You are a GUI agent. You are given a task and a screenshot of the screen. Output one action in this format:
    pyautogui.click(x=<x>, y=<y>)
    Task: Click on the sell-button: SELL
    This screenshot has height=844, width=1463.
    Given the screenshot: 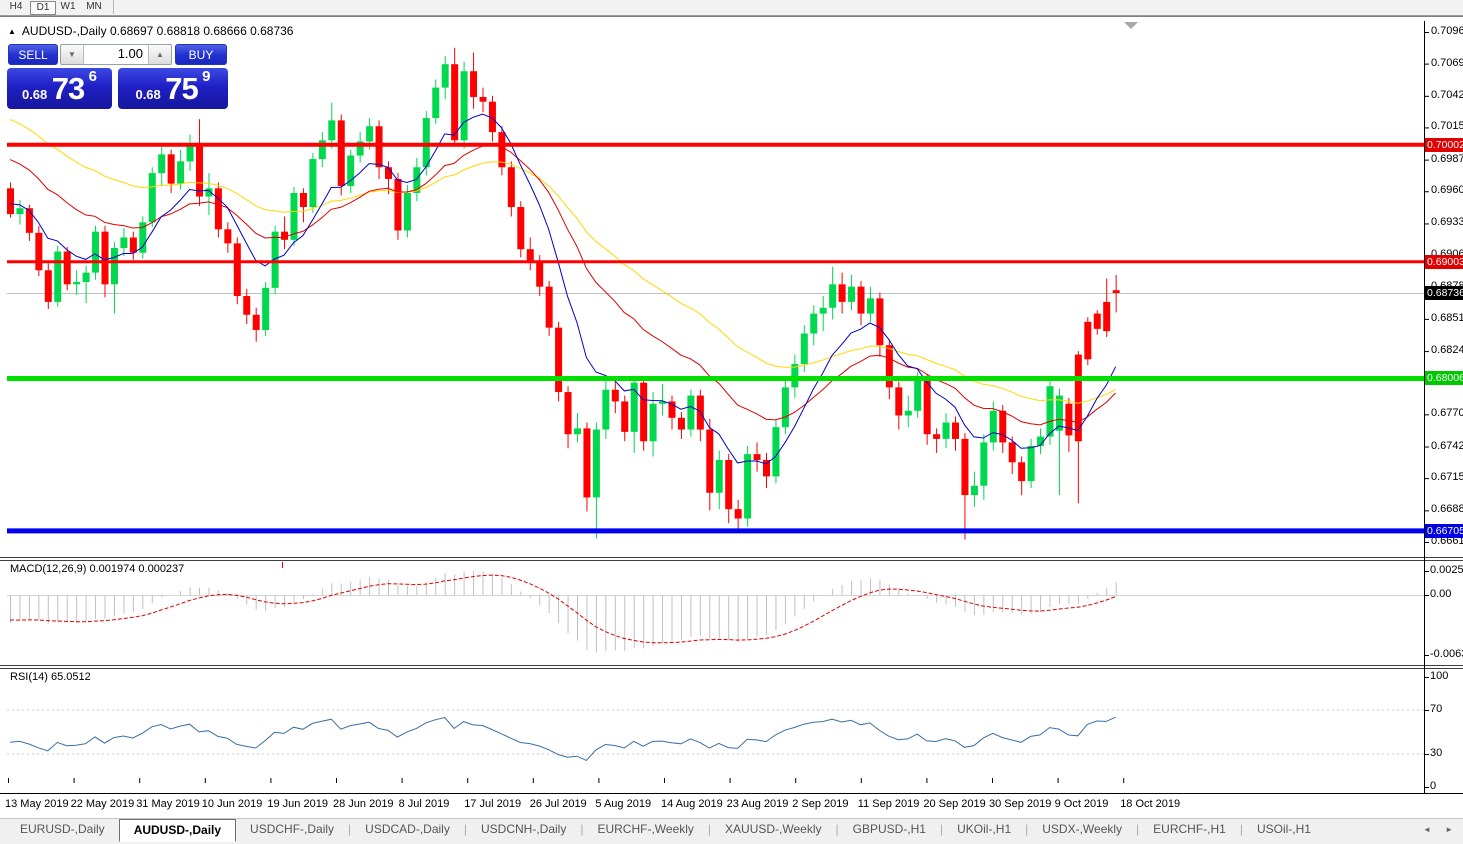 What is the action you would take?
    pyautogui.click(x=33, y=54)
    